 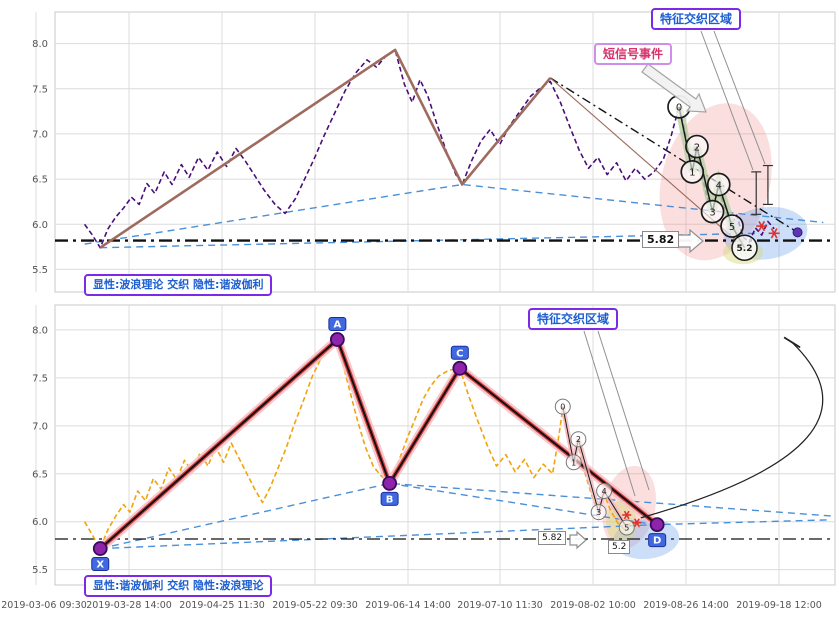 I want to click on projection-end-dot, so click(x=797, y=232).